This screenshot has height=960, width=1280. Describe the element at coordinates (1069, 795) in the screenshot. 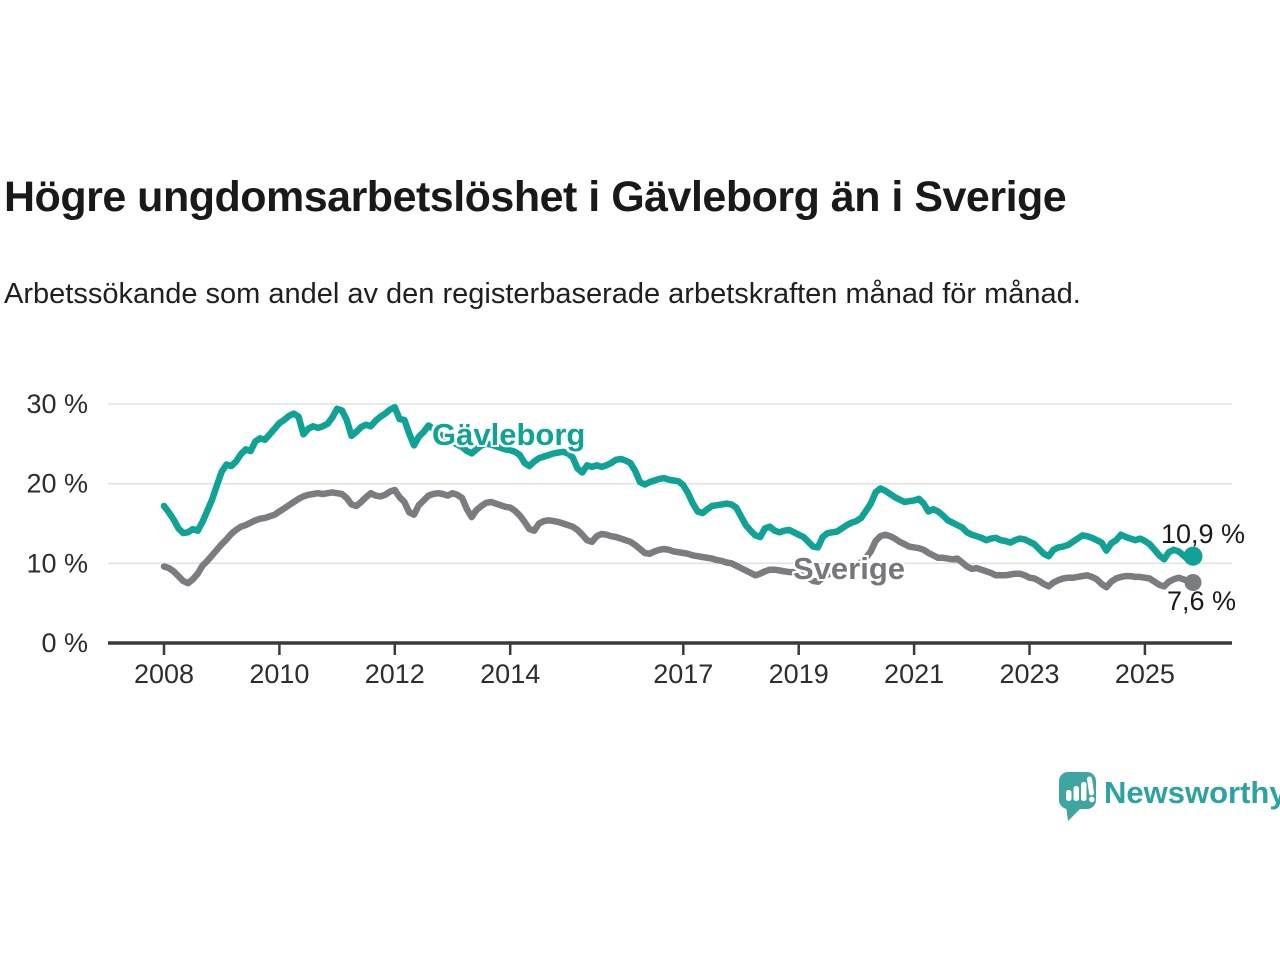

I see `logo-bar-small` at that location.